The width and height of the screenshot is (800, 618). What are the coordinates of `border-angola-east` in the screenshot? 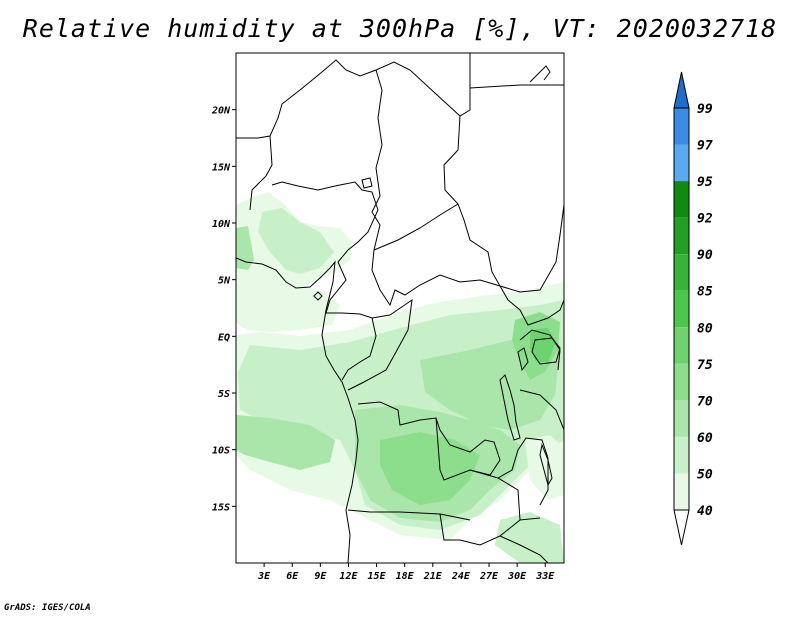 It's located at (488, 469).